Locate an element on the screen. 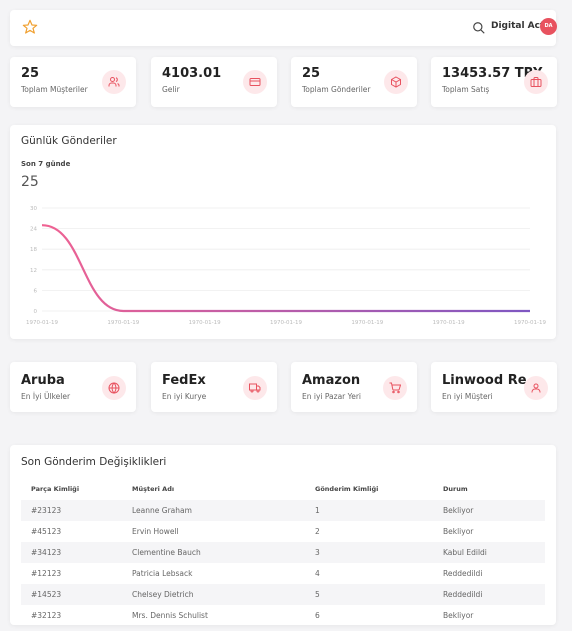 The height and width of the screenshot is (631, 572). part-id: #32123 is located at coordinates (46, 615).